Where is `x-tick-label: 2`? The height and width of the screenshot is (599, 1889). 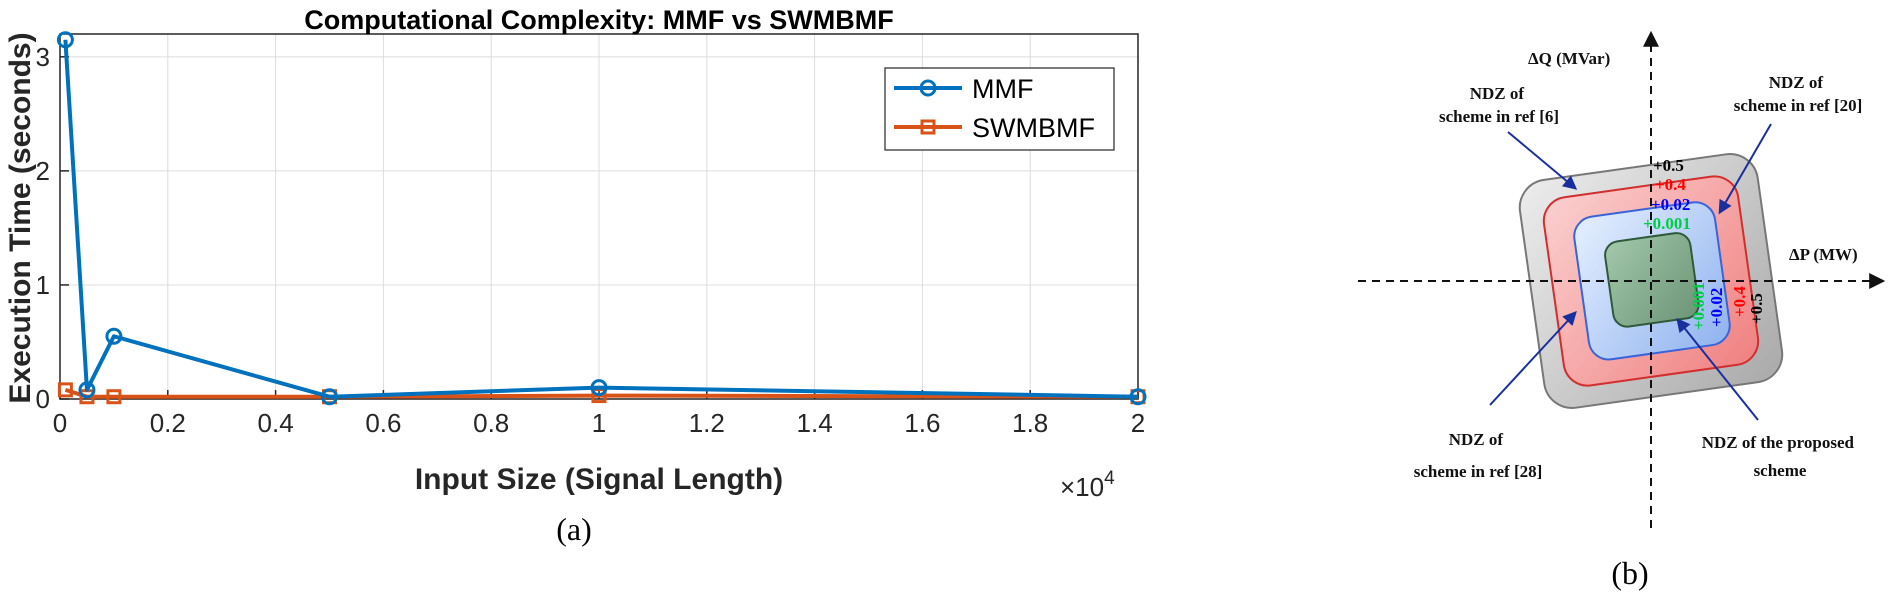
x-tick-label: 2 is located at coordinates (1138, 423).